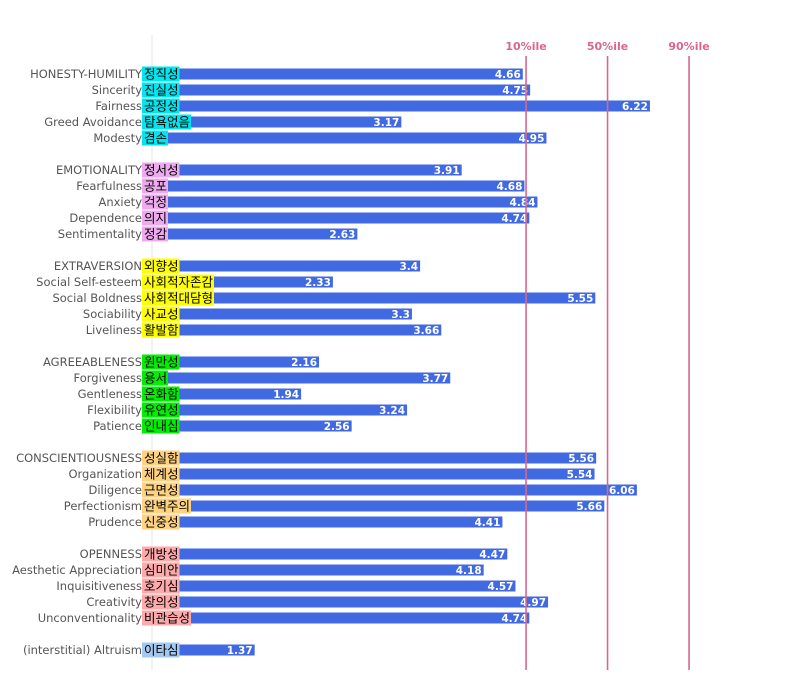  I want to click on value-label: 4.68, so click(509, 187).